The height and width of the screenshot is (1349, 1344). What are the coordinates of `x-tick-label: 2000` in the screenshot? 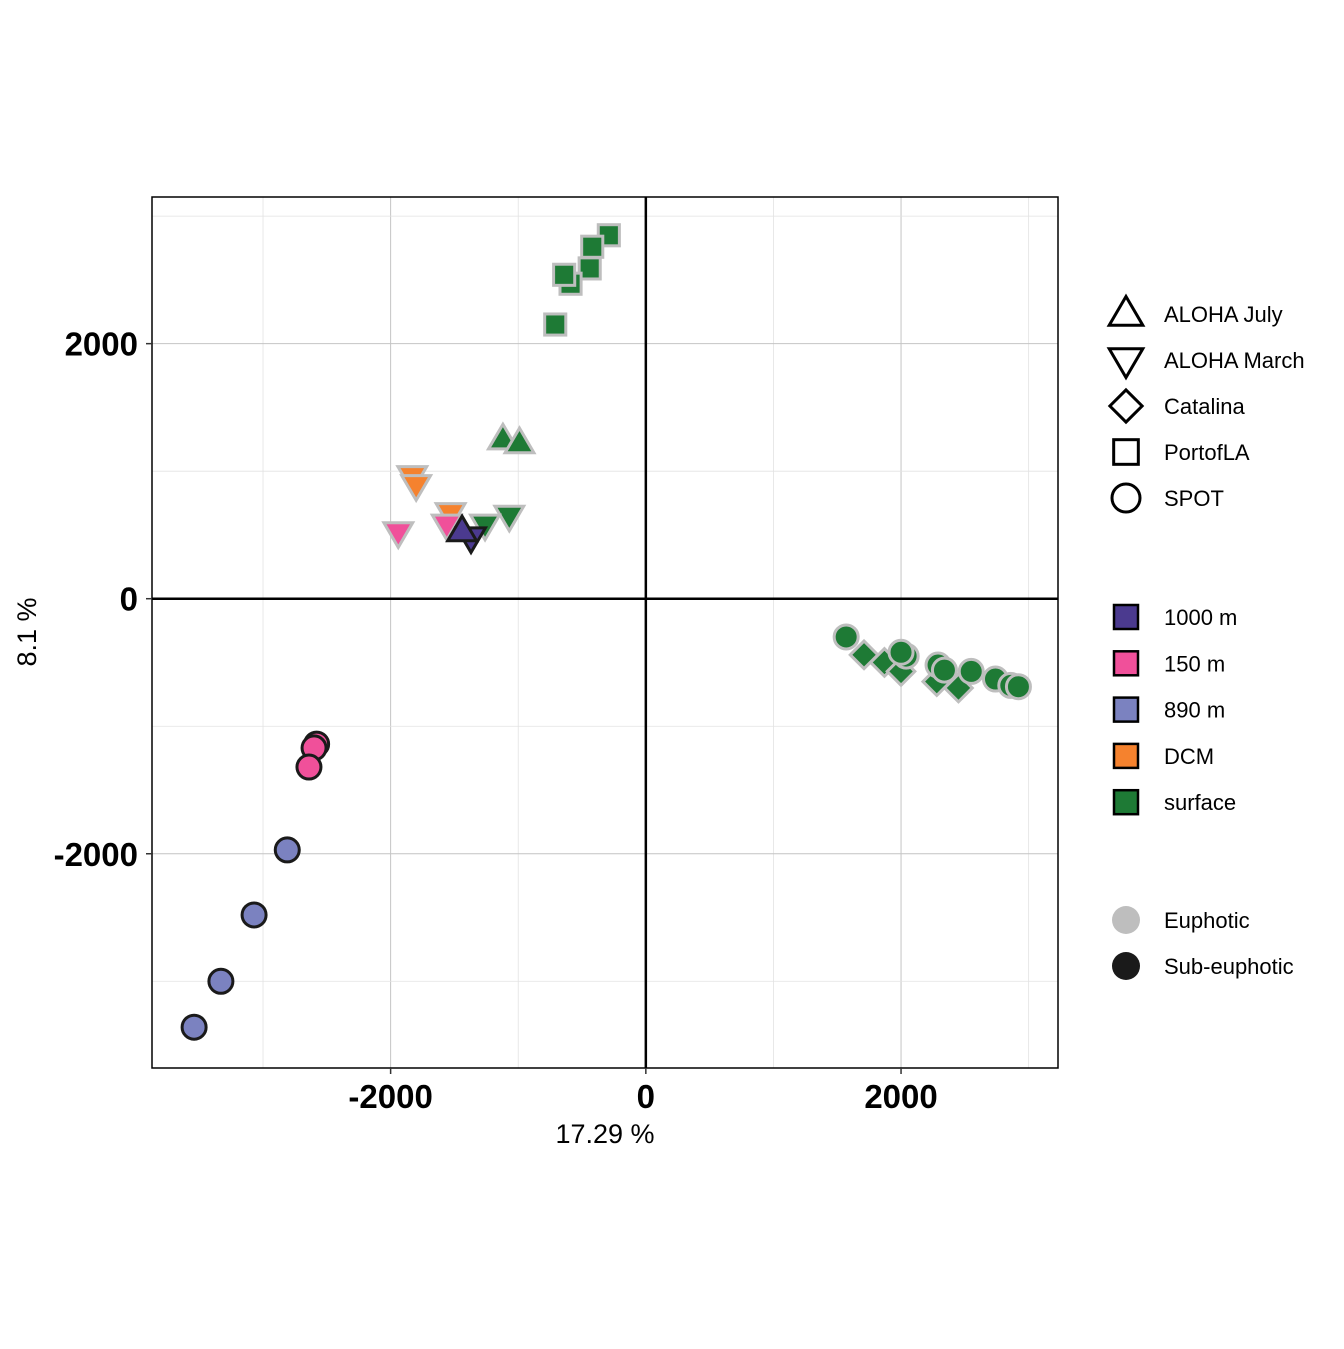 It's located at (900, 1096).